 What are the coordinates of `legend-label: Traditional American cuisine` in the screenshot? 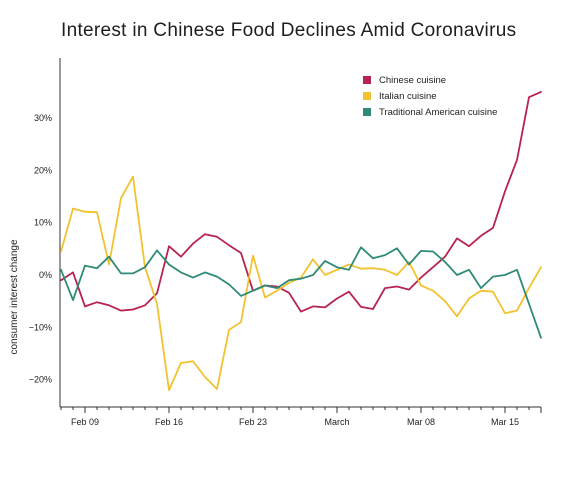 It's located at (438, 112).